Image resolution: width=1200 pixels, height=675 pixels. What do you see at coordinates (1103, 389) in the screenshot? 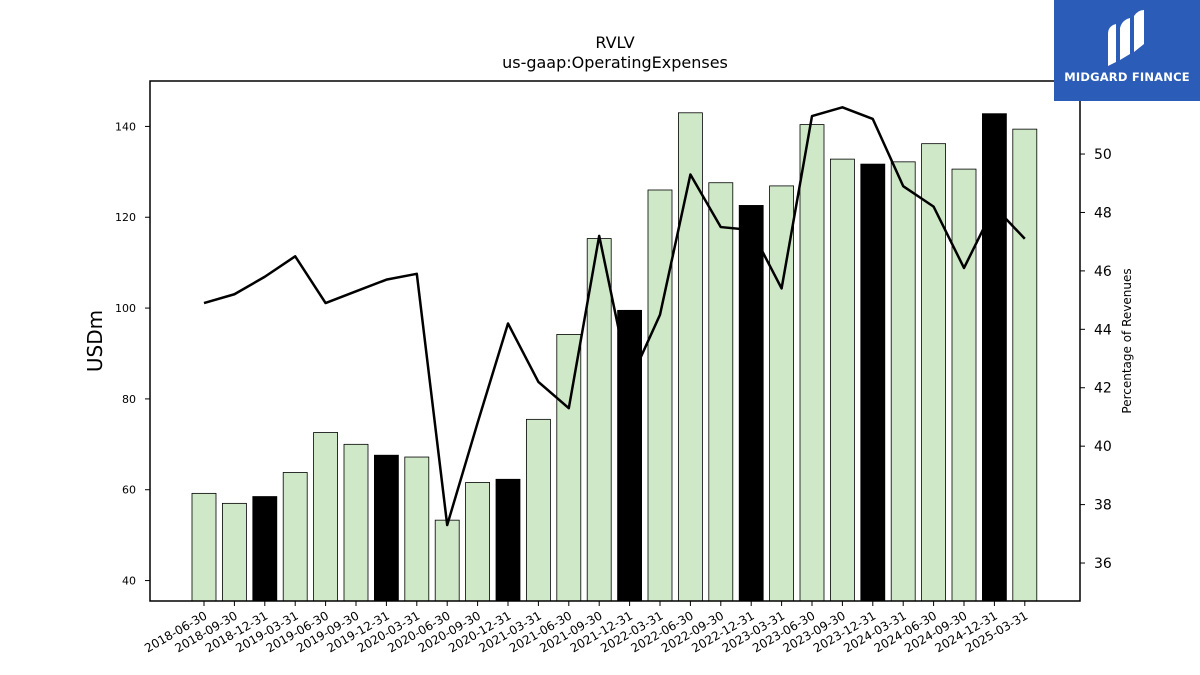
I see `y2-tick-label: 42` at bounding box center [1103, 389].